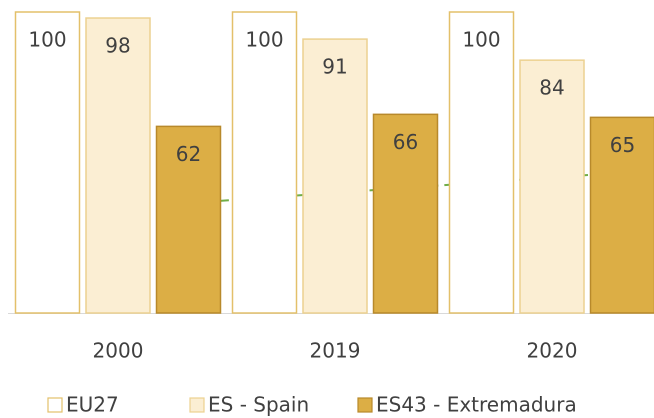 Image resolution: width=654 pixels, height=418 pixels. What do you see at coordinates (188, 154) in the screenshot?
I see `value-label: 62` at bounding box center [188, 154].